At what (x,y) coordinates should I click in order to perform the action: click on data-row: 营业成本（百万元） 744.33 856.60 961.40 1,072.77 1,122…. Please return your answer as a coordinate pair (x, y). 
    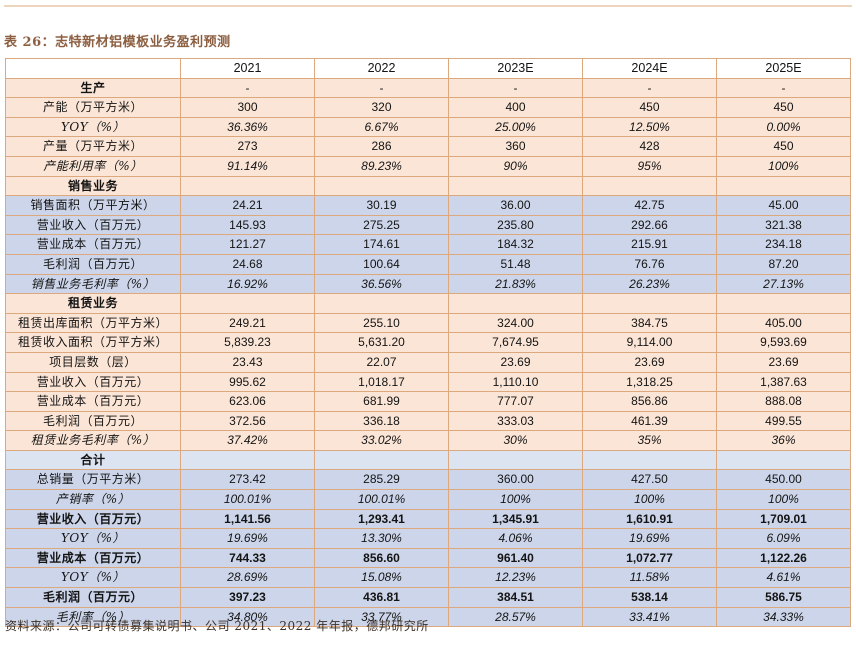
    Looking at the image, I should click on (428, 558).